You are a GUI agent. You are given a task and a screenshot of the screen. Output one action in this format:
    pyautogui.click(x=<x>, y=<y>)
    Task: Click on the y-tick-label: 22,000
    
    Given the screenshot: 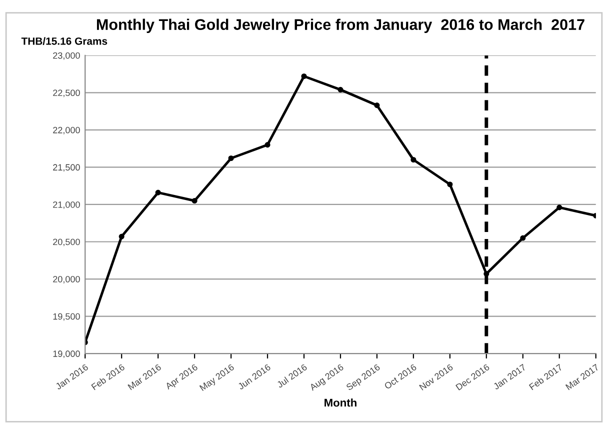 What is the action you would take?
    pyautogui.click(x=66, y=130)
    